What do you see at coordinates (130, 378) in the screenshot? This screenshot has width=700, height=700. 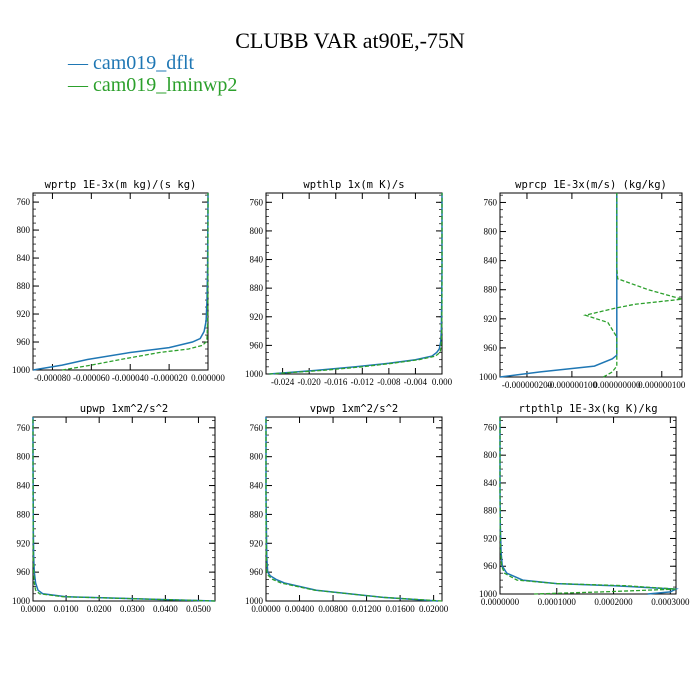 I see `x-tick-label: -0.000040` at bounding box center [130, 378].